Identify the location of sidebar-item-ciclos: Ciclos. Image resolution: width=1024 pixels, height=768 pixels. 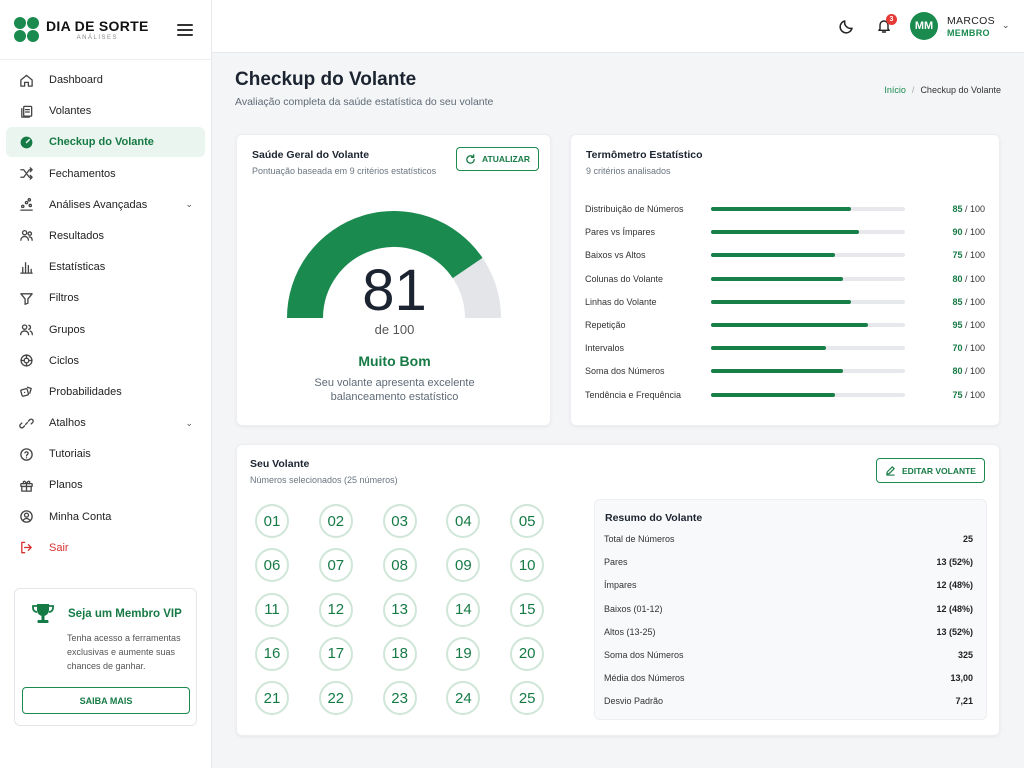
(105, 361).